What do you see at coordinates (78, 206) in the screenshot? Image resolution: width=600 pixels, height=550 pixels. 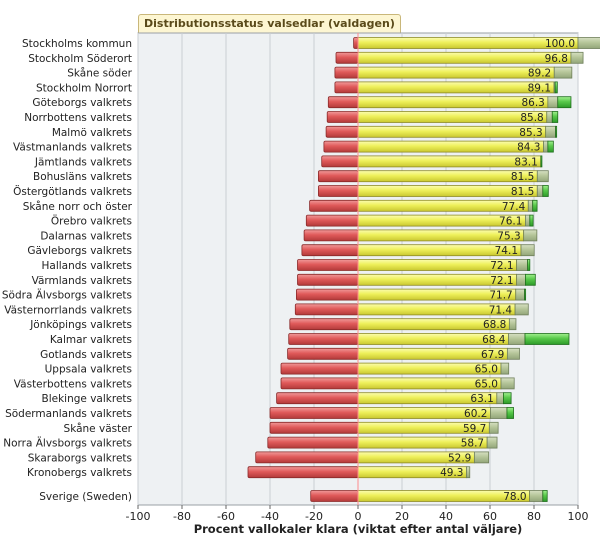 I see `row-11-label: Skåne norr och öster` at bounding box center [78, 206].